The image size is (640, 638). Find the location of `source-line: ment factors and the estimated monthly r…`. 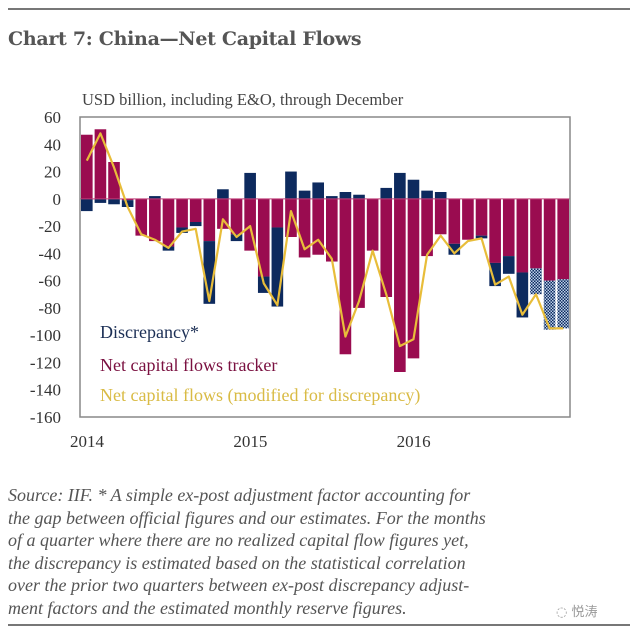

source-line: ment factors and the estimated monthly r… is located at coordinates (207, 607).